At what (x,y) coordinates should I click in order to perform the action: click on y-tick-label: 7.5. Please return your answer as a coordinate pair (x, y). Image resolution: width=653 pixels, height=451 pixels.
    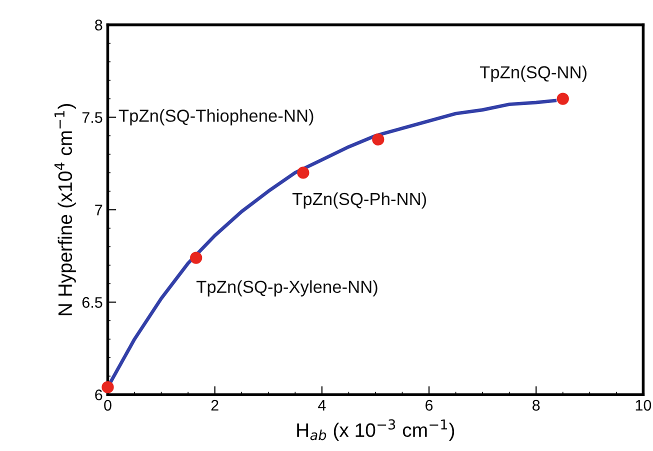
    Looking at the image, I should click on (92, 117).